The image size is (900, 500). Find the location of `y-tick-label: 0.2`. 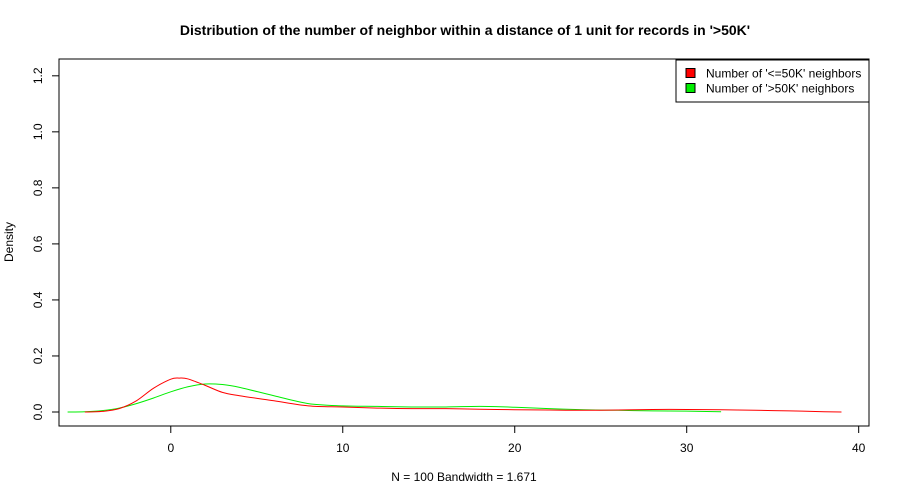

y-tick-label: 0.2 is located at coordinates (38, 355).